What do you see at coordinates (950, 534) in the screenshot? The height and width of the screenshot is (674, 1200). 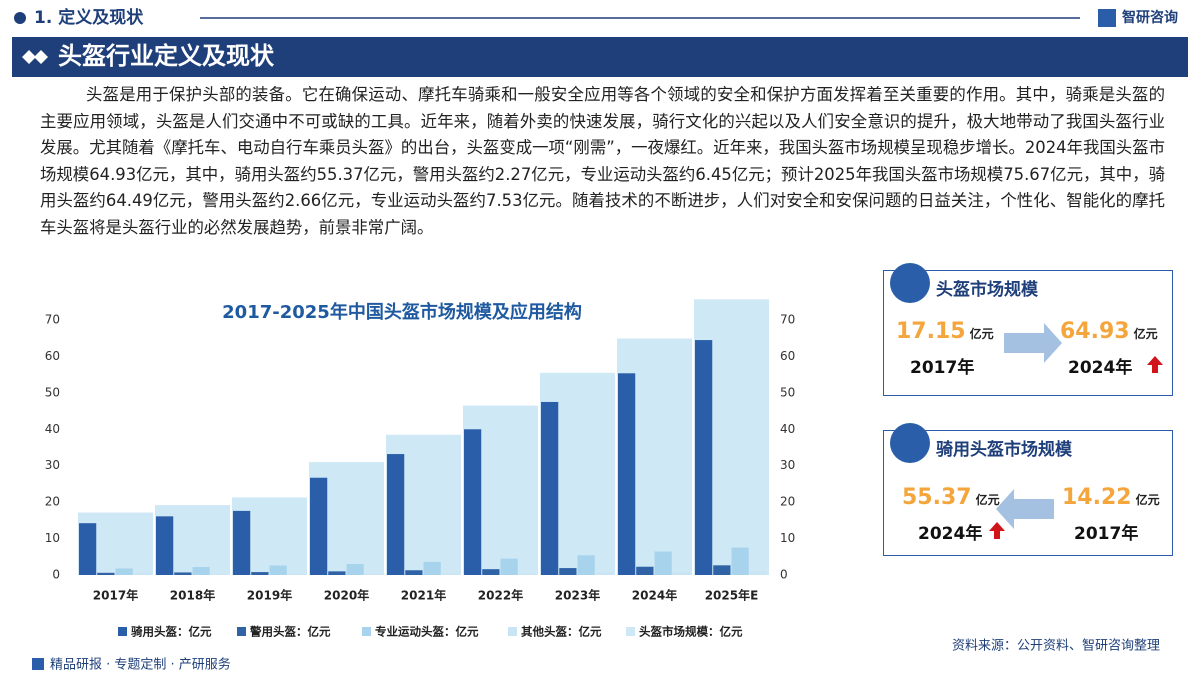 I see `panel-year: 2024年` at bounding box center [950, 534].